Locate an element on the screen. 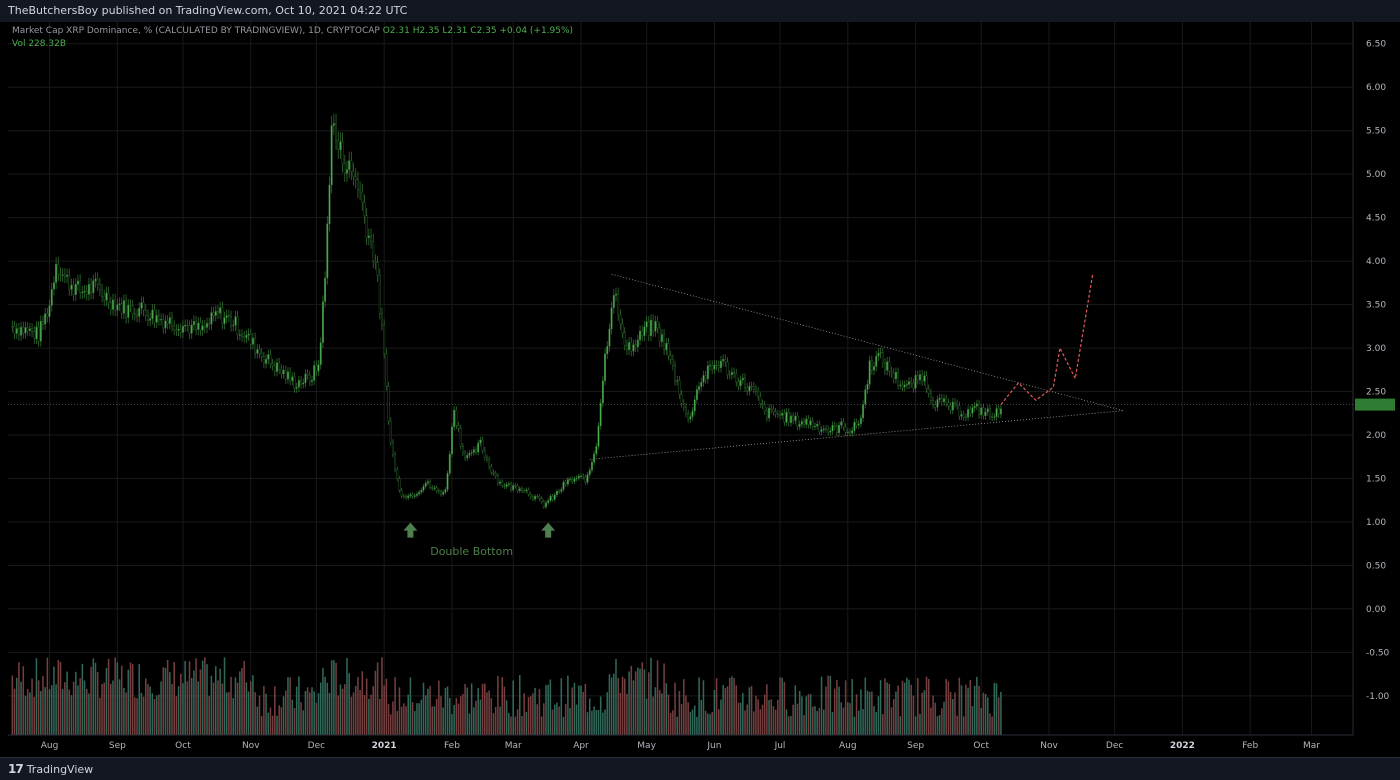 This screenshot has width=1400, height=780. time-tick-label: Oct is located at coordinates (183, 746).